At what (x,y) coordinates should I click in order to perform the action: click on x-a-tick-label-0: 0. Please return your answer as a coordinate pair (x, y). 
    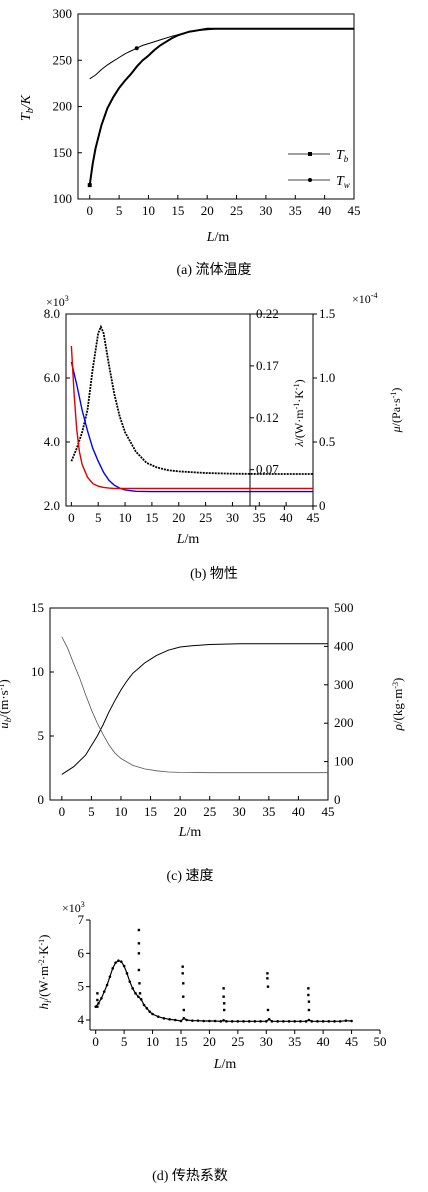
    Looking at the image, I should click on (89, 210).